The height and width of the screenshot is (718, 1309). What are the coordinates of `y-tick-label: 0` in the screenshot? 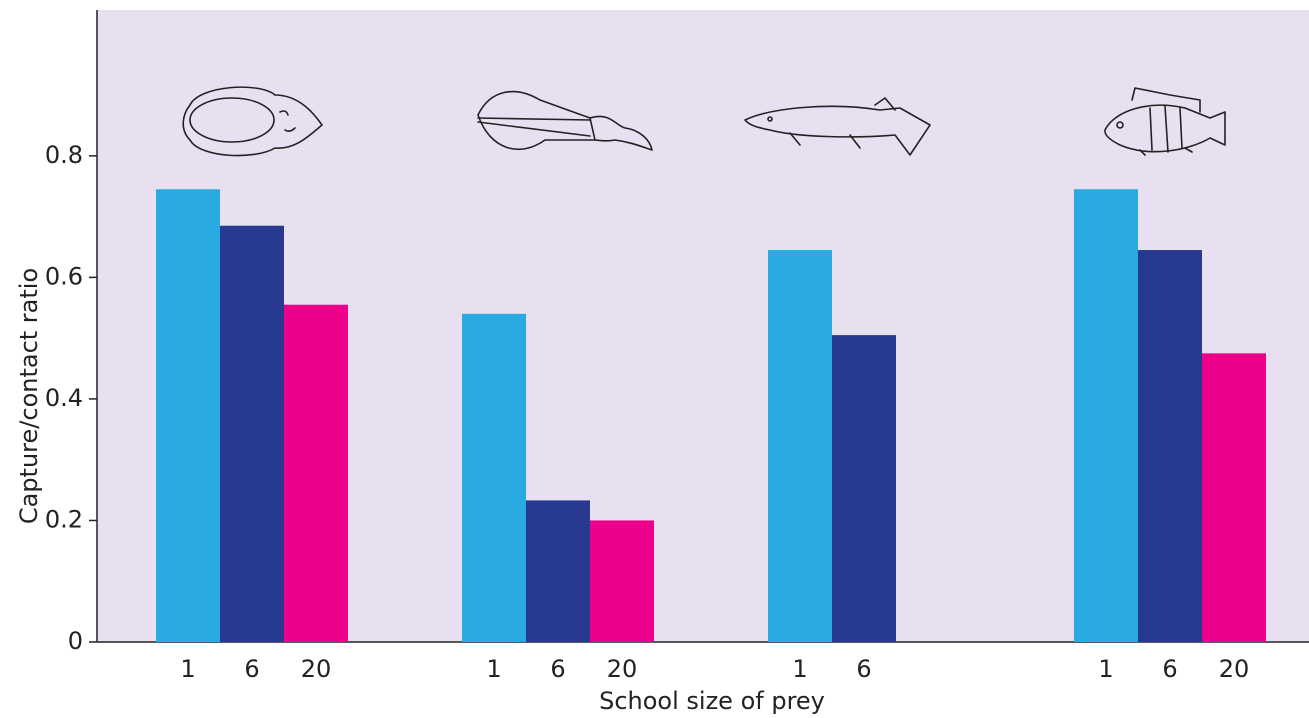 It's located at (75, 641).